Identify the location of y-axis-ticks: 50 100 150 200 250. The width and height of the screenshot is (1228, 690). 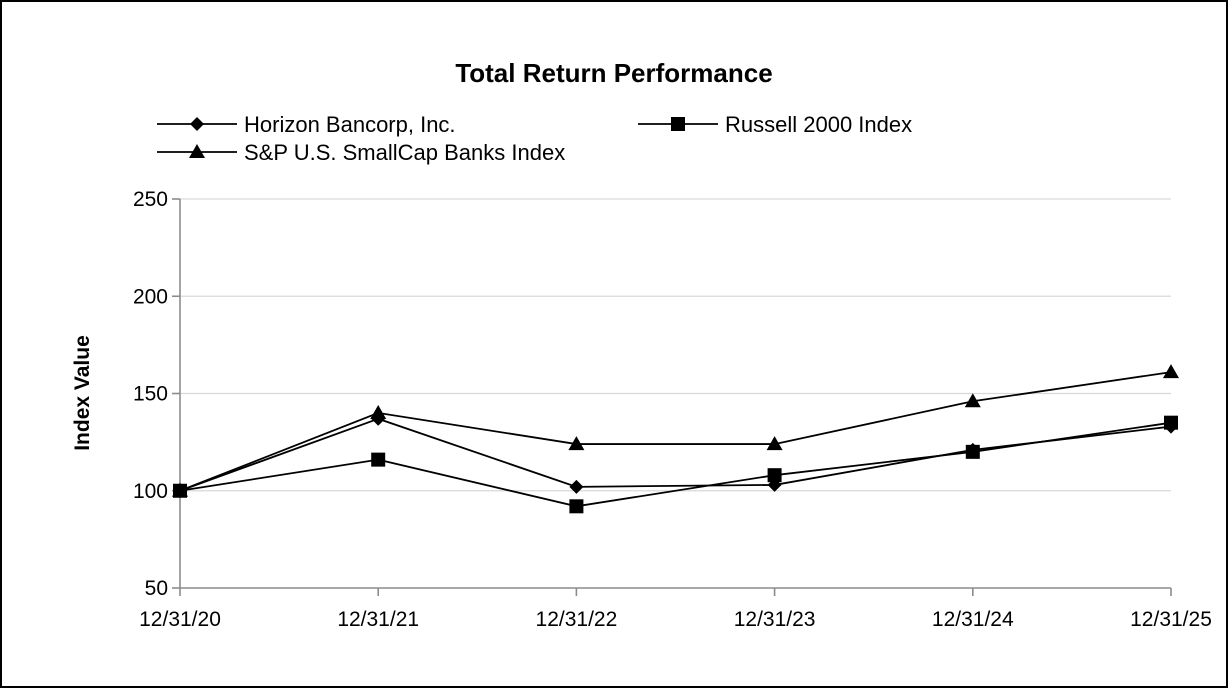
(156, 394).